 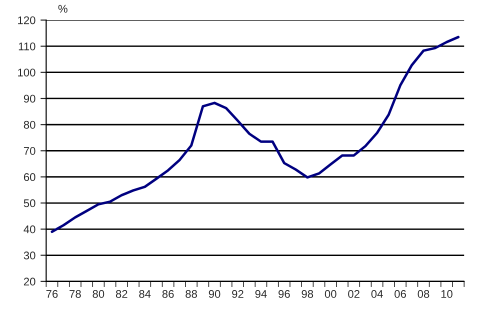 I want to click on y-tick-label: 120, so click(x=27, y=20).